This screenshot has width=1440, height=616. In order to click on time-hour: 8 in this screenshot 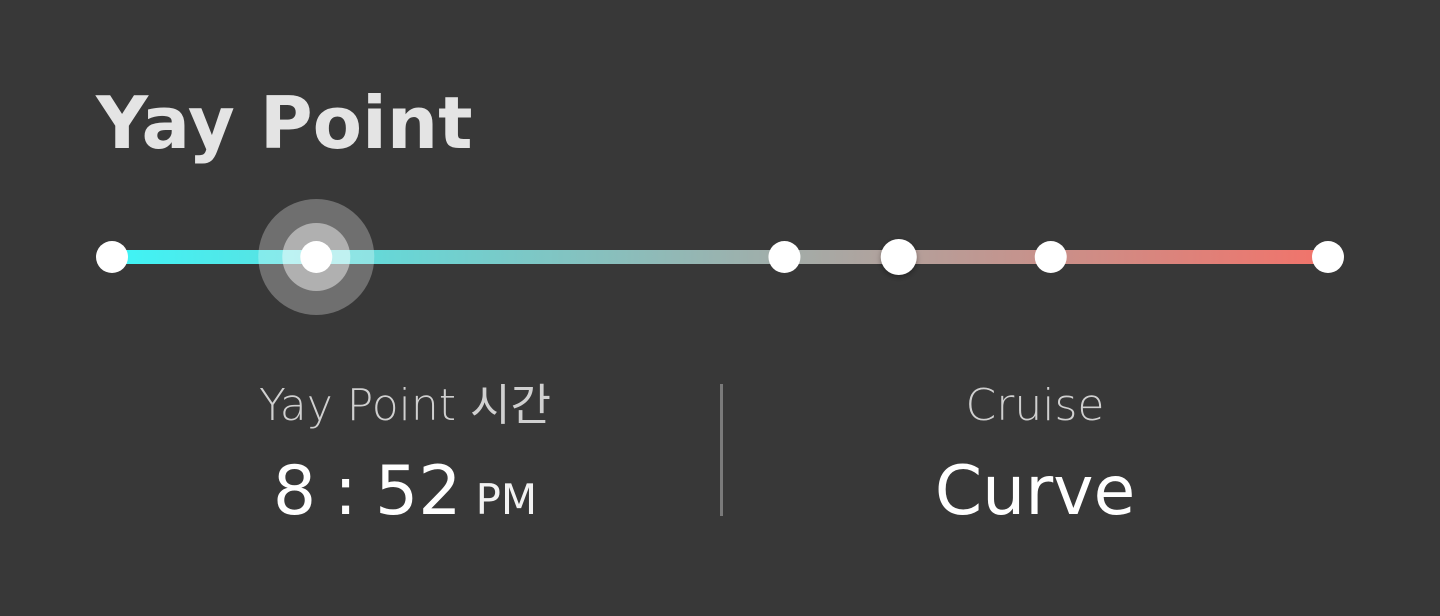, I will do `click(294, 491)`.